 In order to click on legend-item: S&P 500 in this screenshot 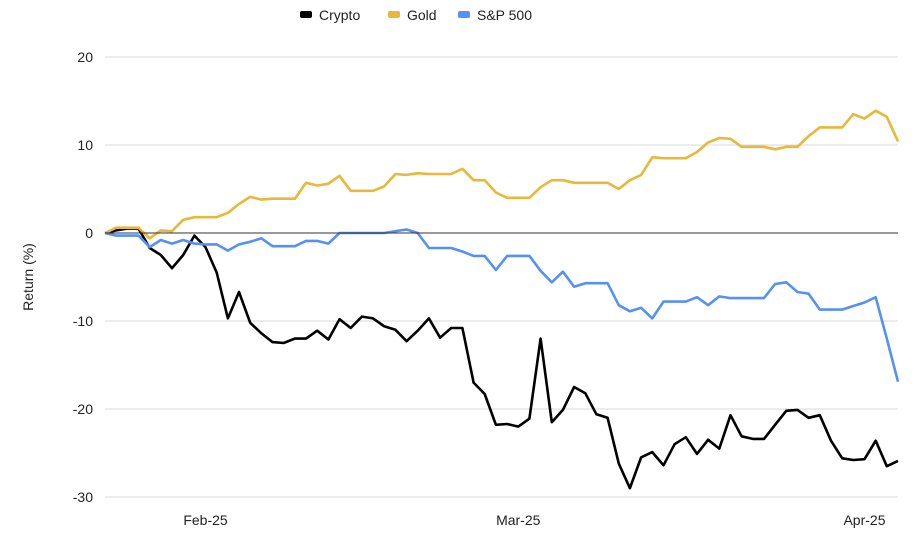, I will do `click(495, 15)`.